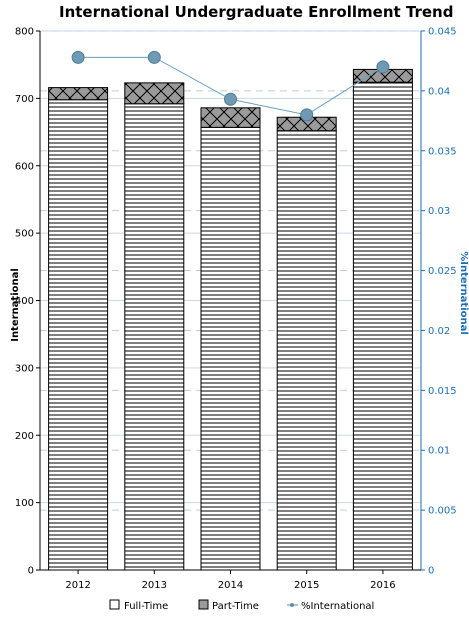  What do you see at coordinates (442, 32) in the screenshot?
I see `right-tick-label: 0.045` at bounding box center [442, 32].